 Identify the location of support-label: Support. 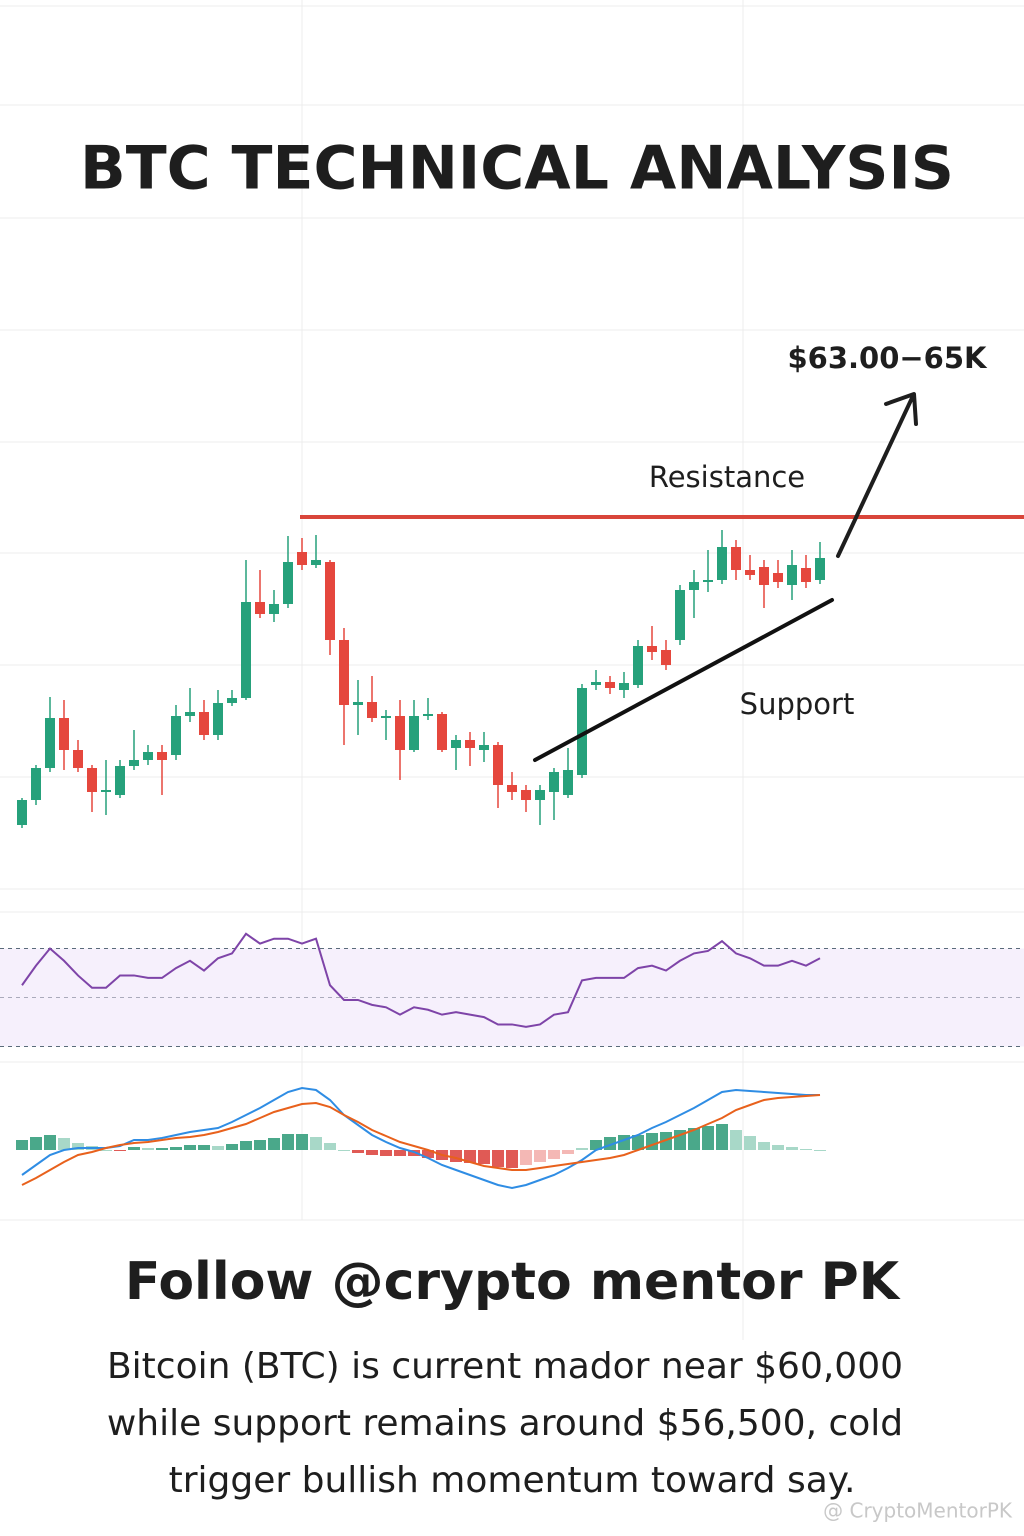
(797, 704).